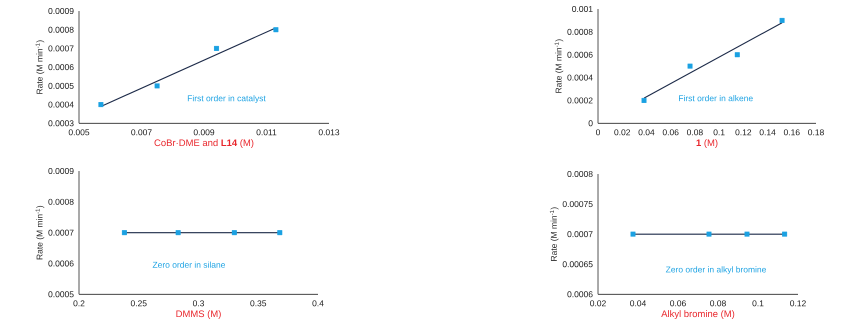 The width and height of the screenshot is (861, 329). Describe the element at coordinates (768, 132) in the screenshot. I see `x-tick-label: 0.14` at that location.